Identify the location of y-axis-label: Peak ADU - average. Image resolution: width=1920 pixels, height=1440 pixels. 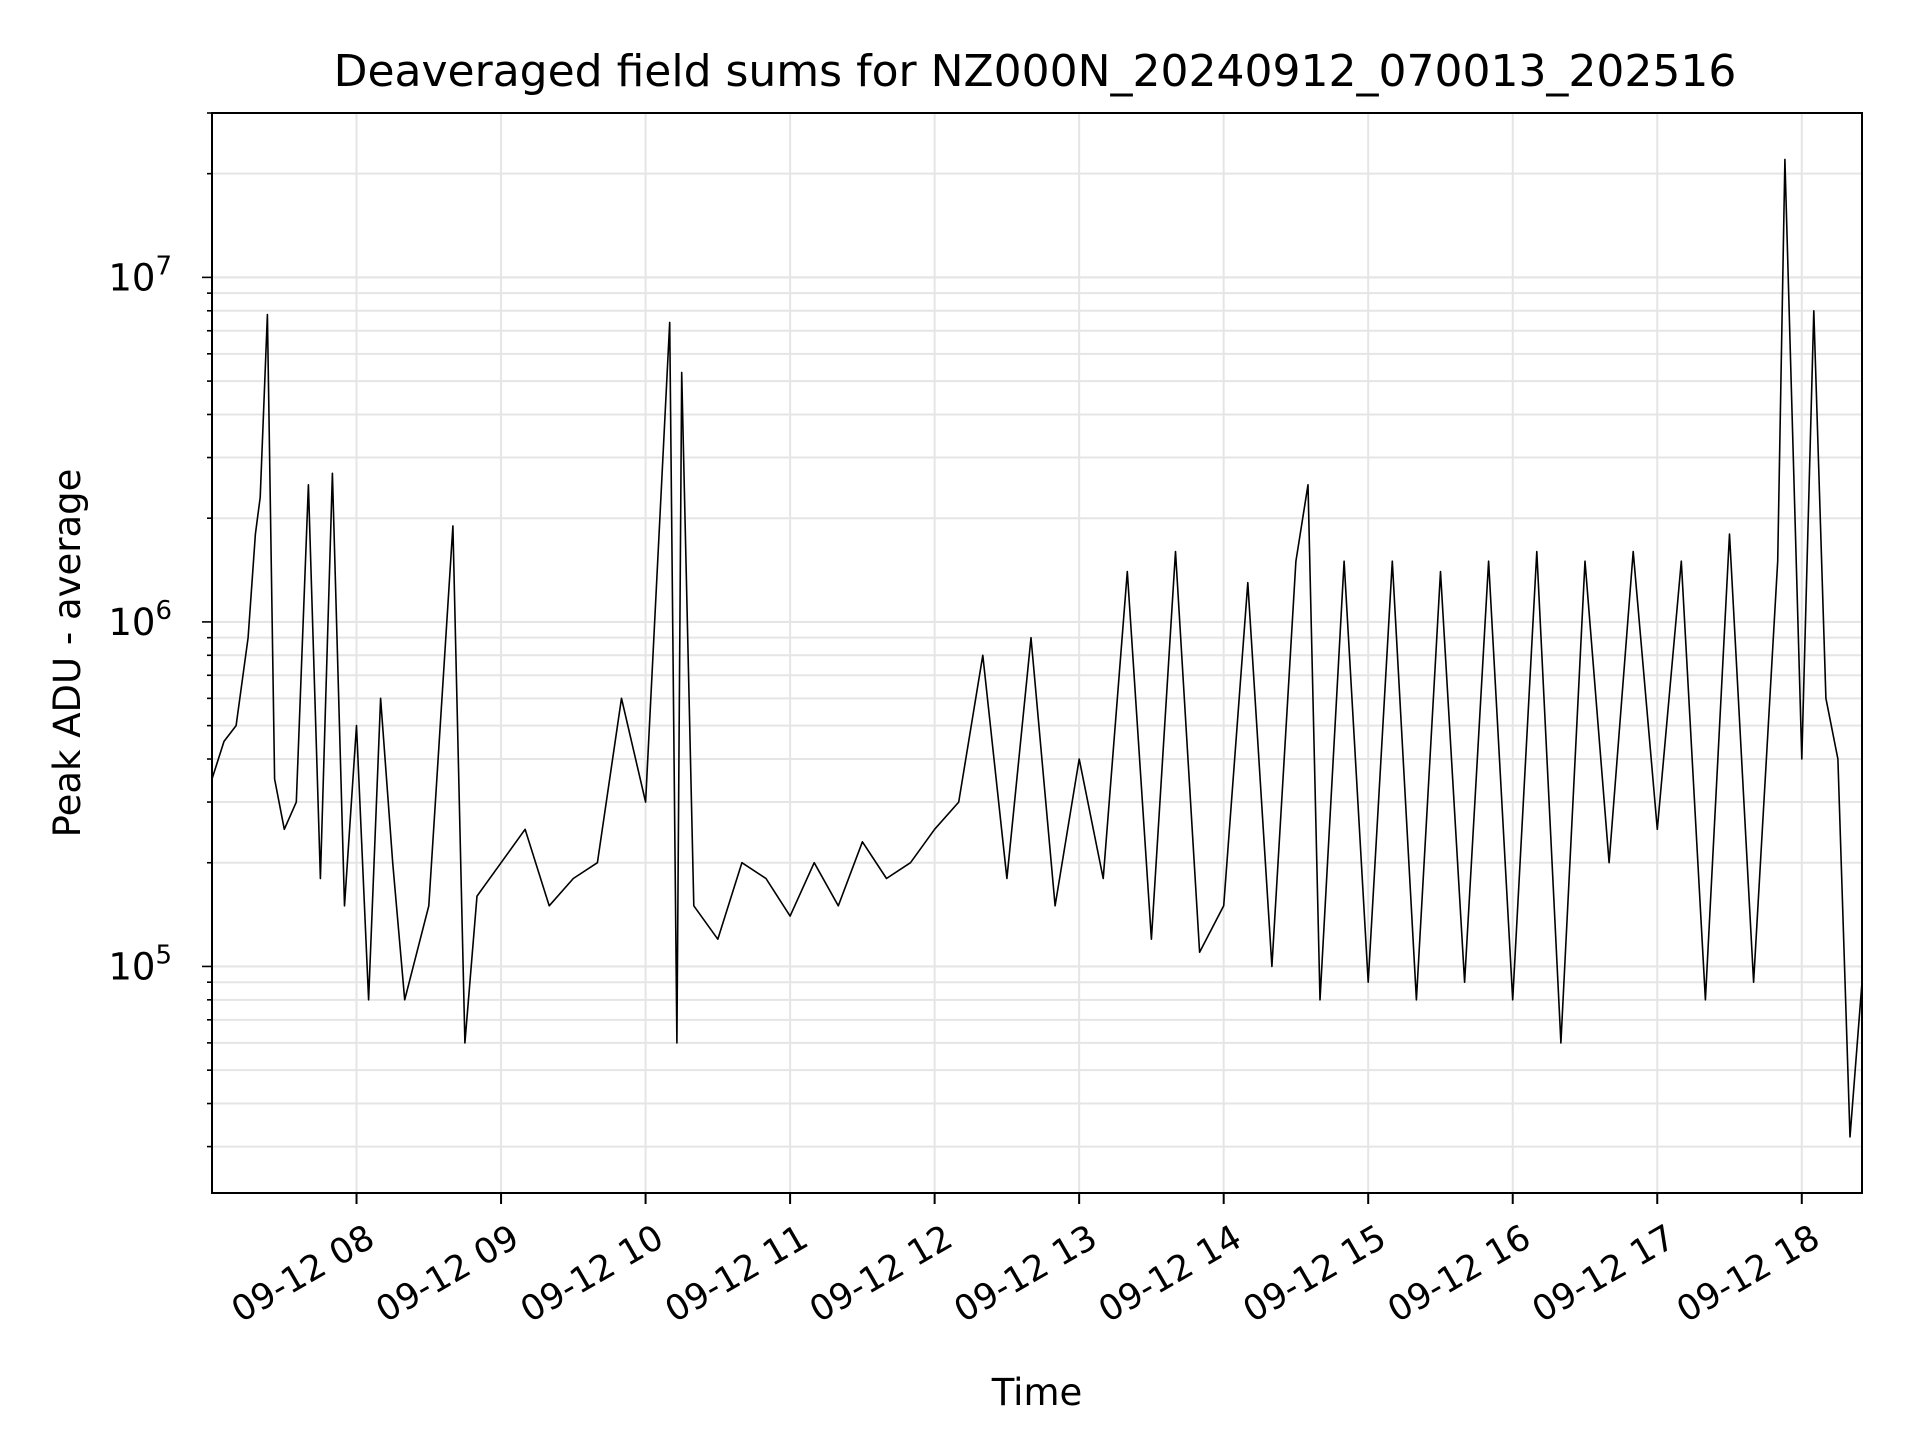
(67, 653).